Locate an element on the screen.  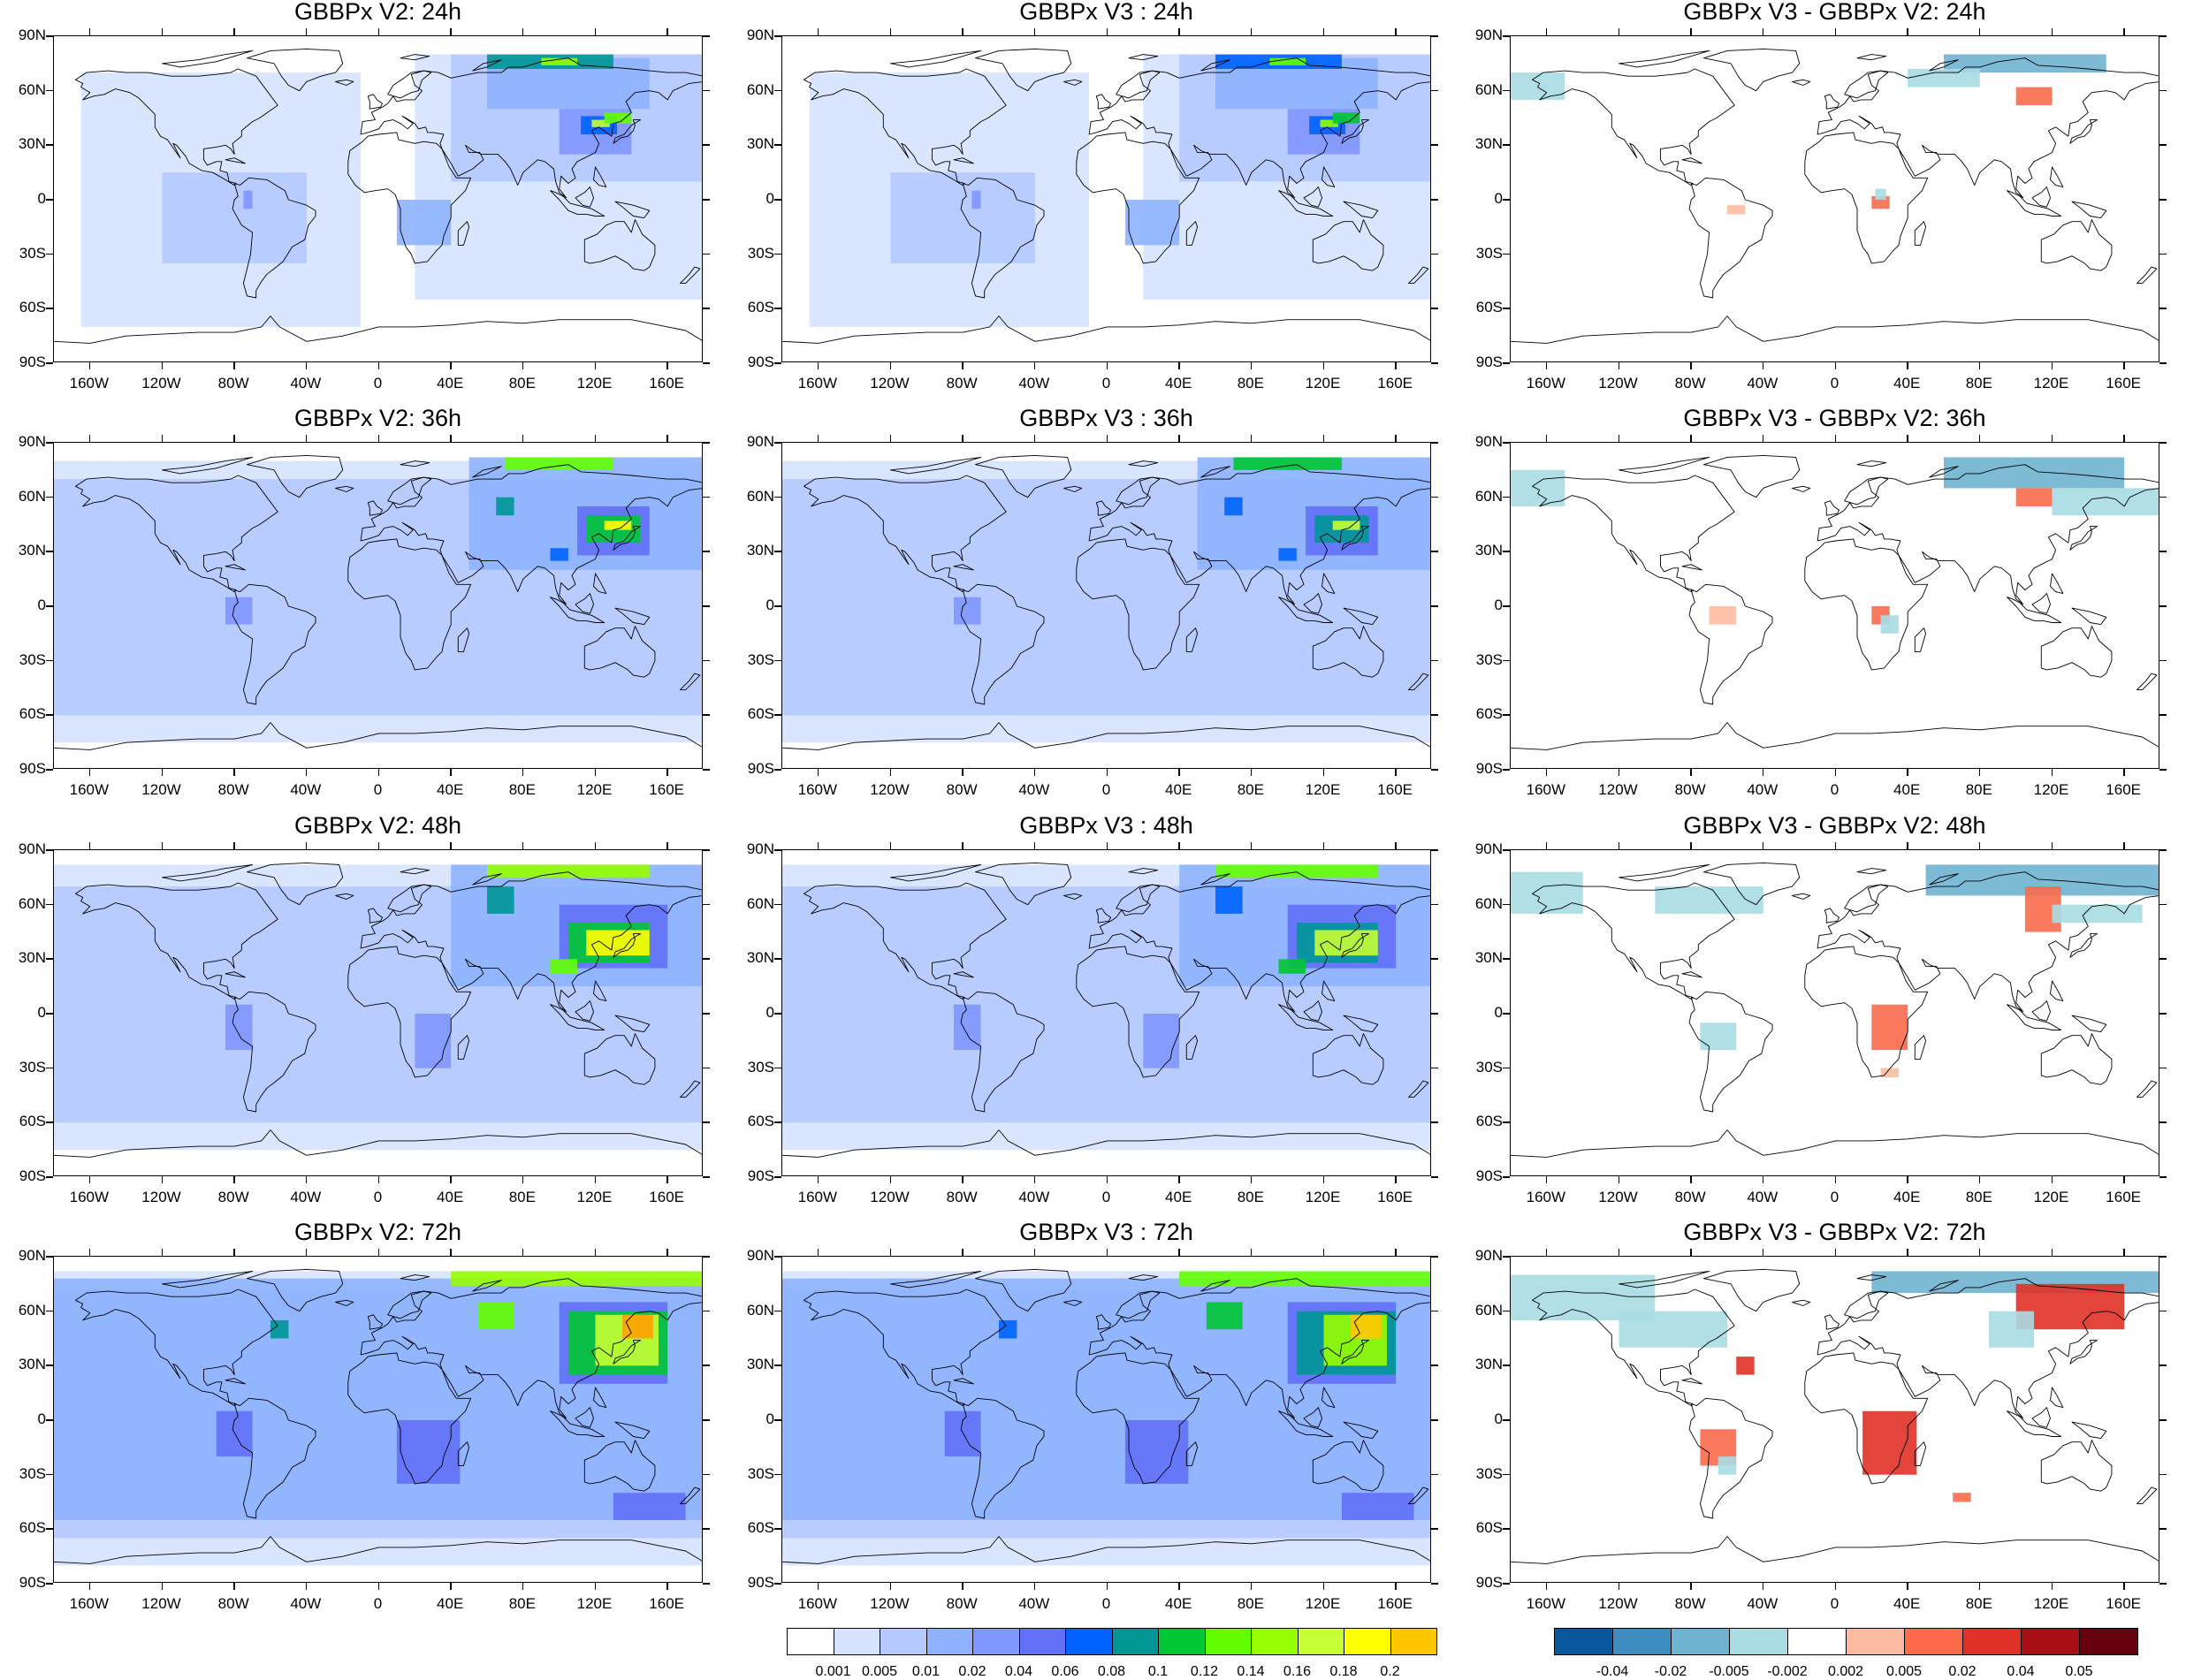
coastline-japan is located at coordinates (2083, 1352).